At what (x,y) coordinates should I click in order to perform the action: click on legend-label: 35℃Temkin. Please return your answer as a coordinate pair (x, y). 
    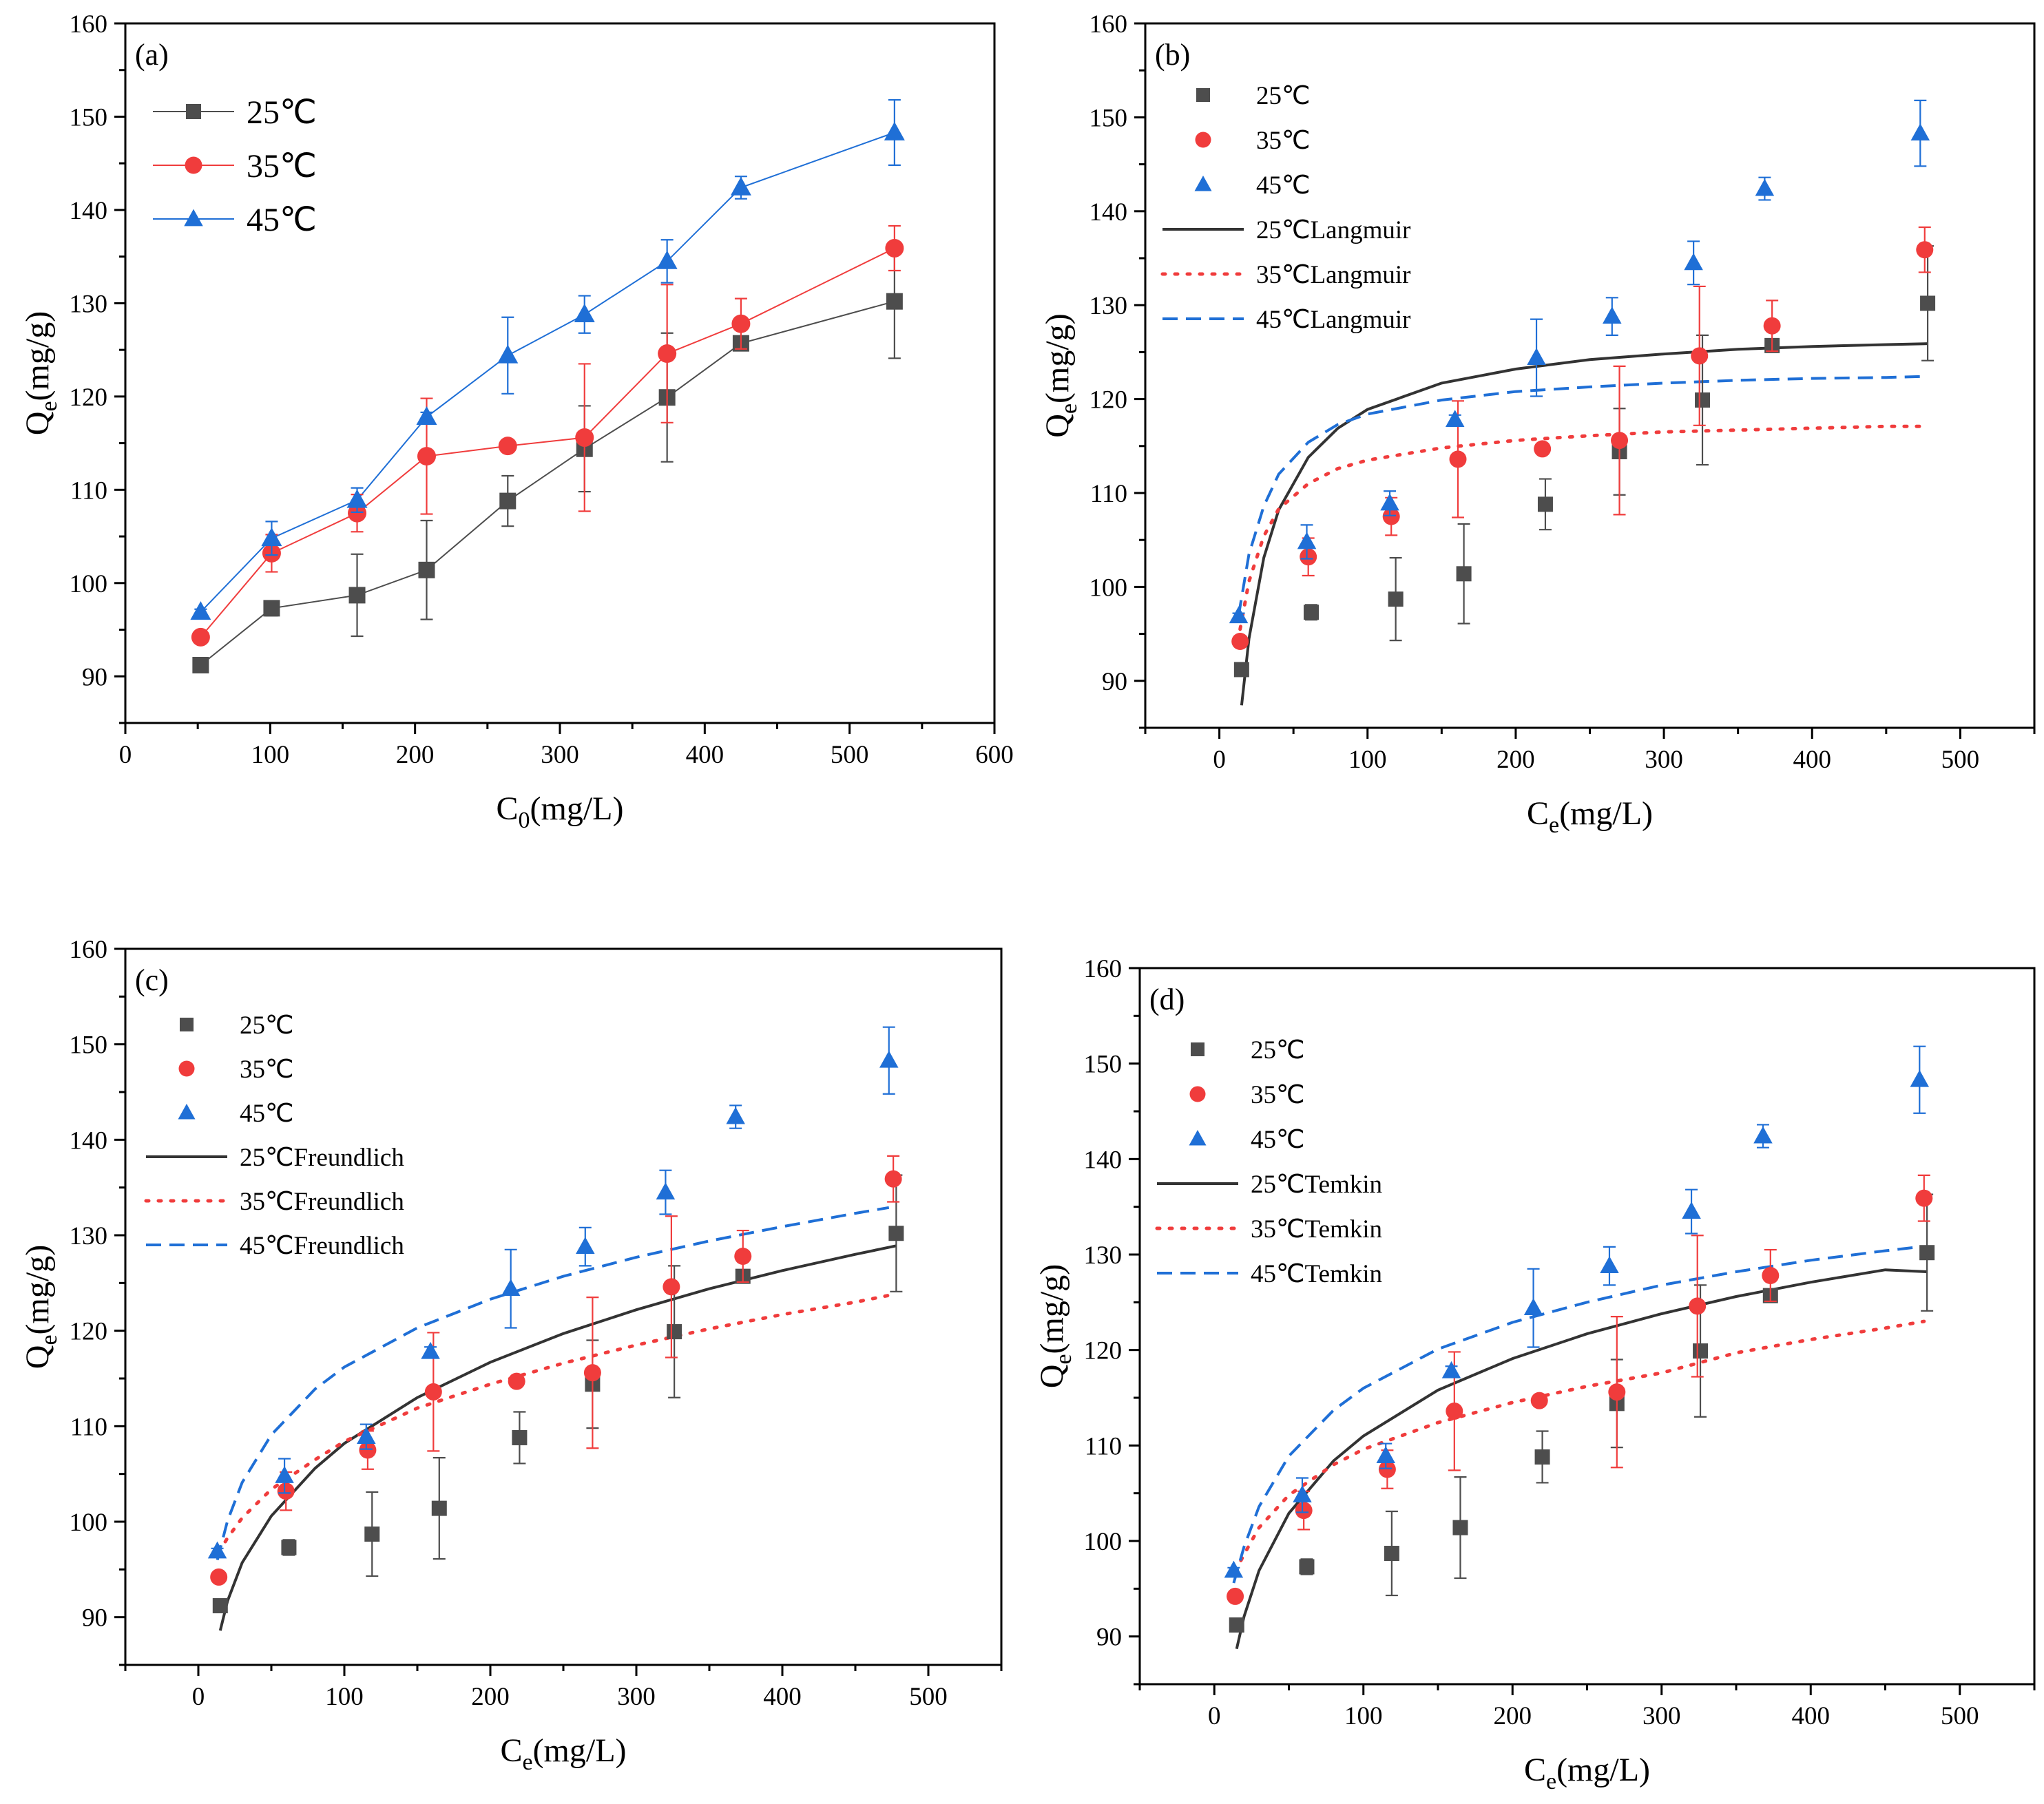
    Looking at the image, I should click on (1316, 1229).